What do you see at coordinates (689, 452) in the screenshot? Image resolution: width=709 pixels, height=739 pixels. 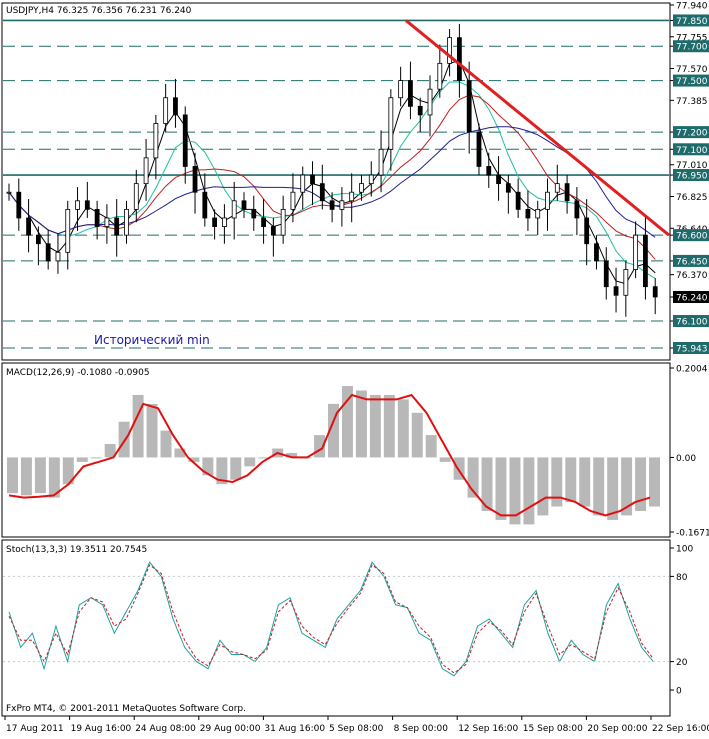 I see `macd-axis: 0.2004 0.00 -0.1671` at bounding box center [689, 452].